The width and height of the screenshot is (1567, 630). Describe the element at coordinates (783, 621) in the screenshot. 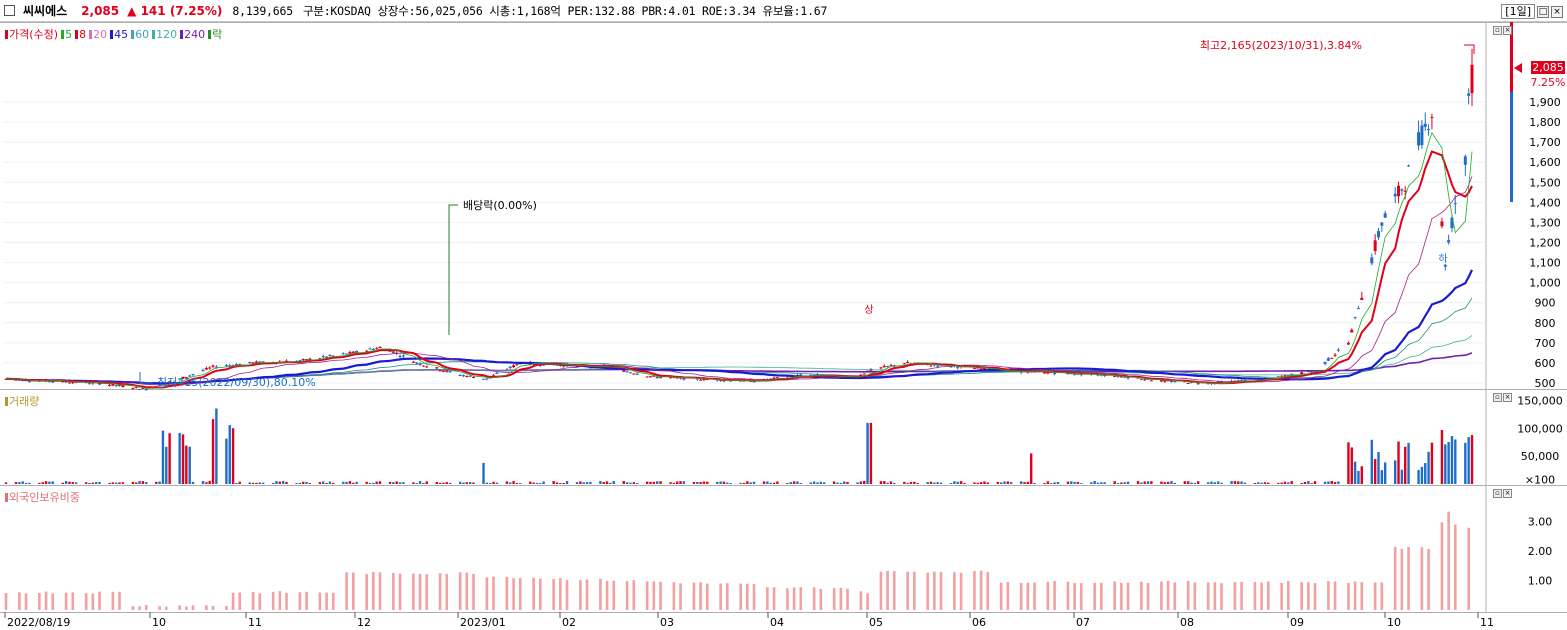

I see `x-axis` at that location.